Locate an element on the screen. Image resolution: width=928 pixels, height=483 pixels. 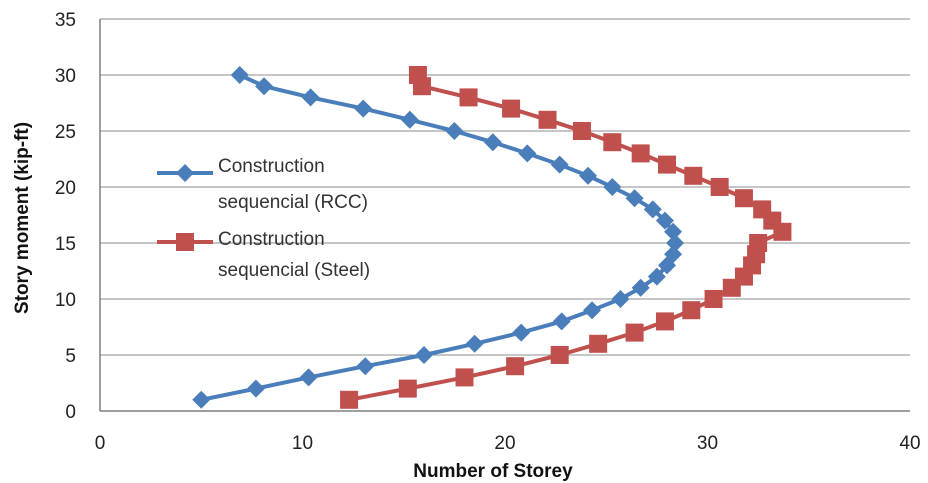
y-tick-label: 0 is located at coordinates (70, 412).